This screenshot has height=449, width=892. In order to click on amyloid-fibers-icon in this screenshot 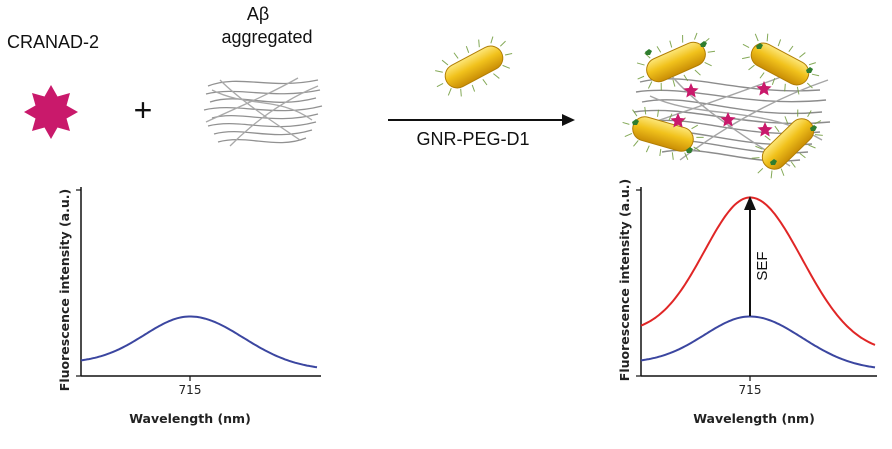, I will do `click(263, 112)`.